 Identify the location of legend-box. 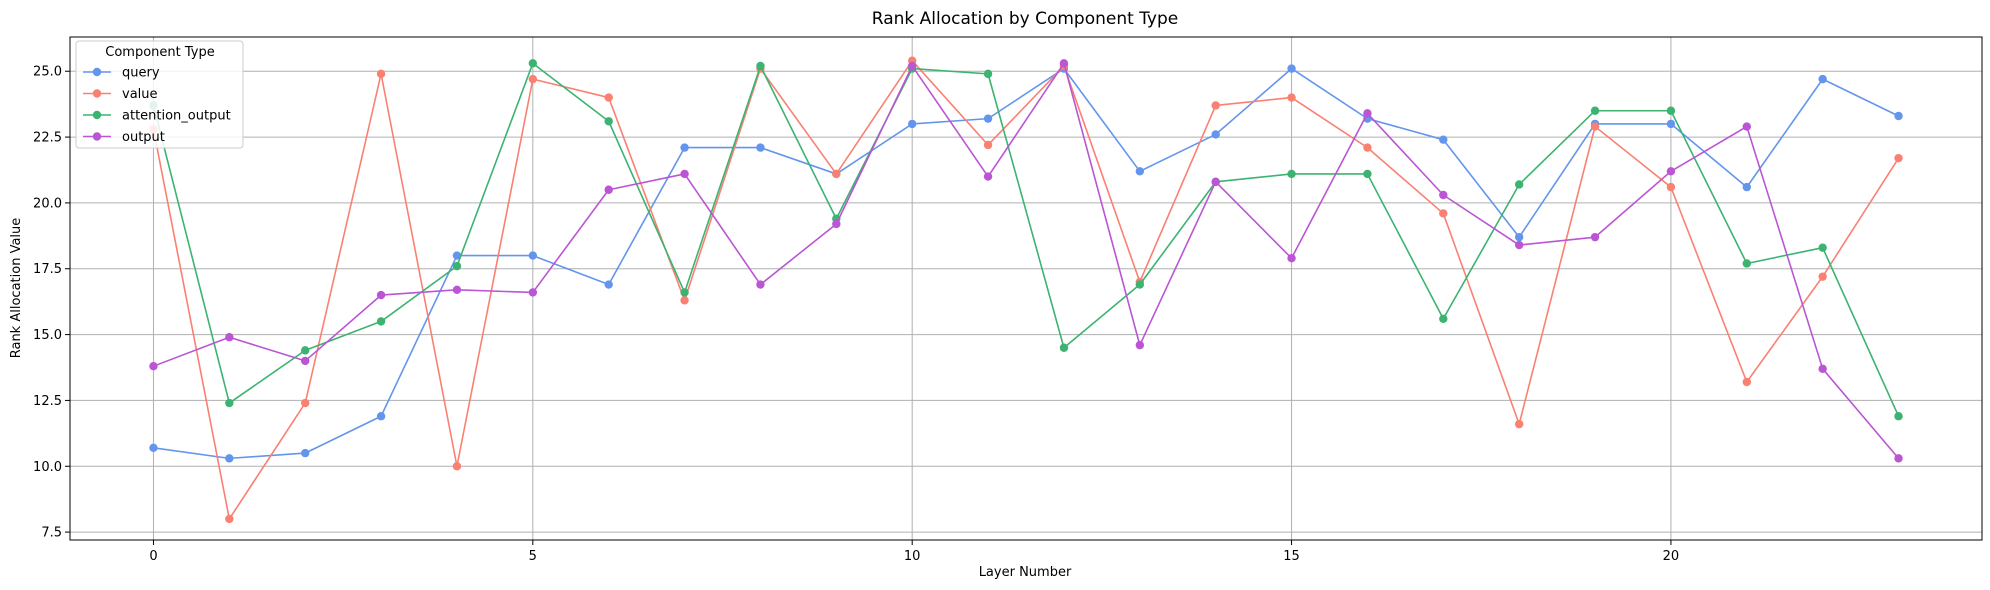
(159, 94).